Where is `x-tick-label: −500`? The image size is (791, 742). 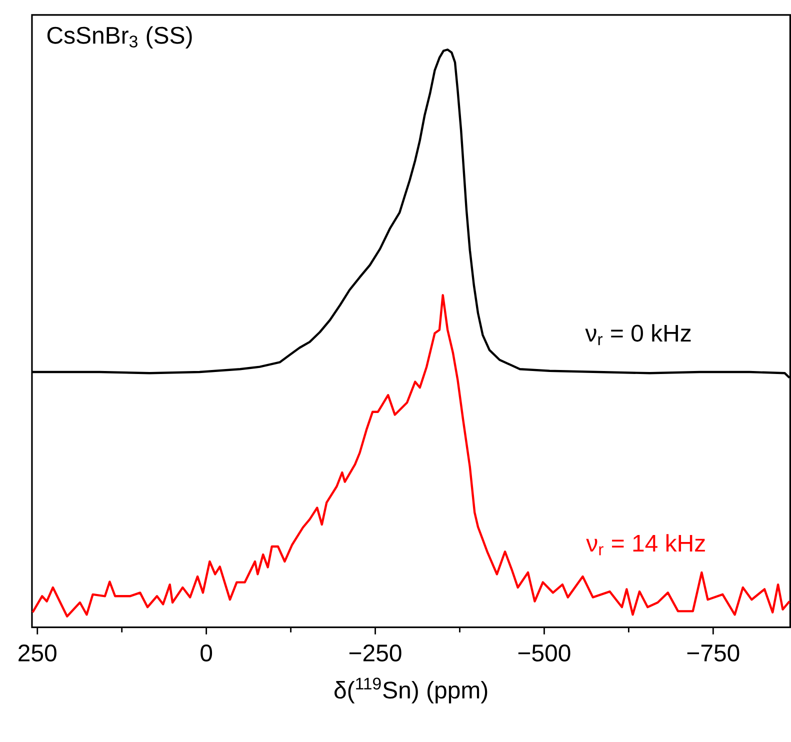 x-tick-label: −500 is located at coordinates (544, 653).